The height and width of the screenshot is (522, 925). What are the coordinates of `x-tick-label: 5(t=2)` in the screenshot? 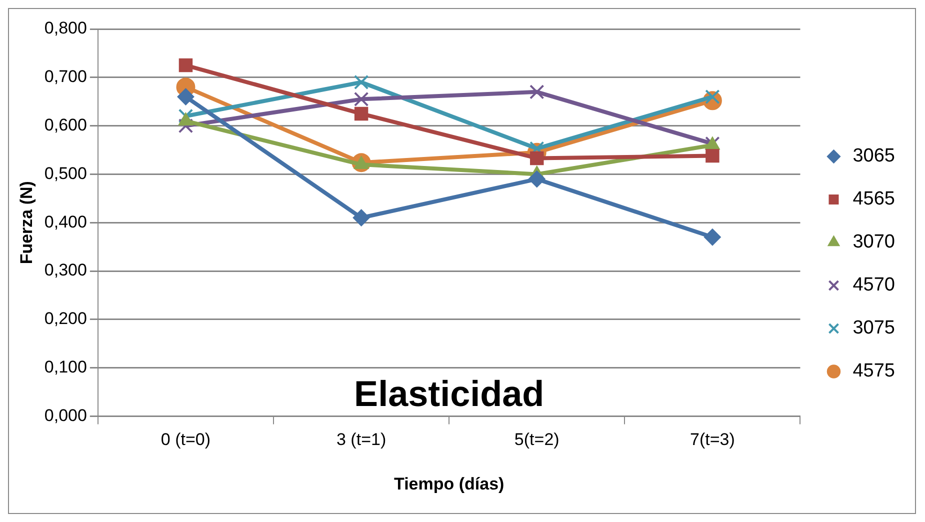 It's located at (537, 440).